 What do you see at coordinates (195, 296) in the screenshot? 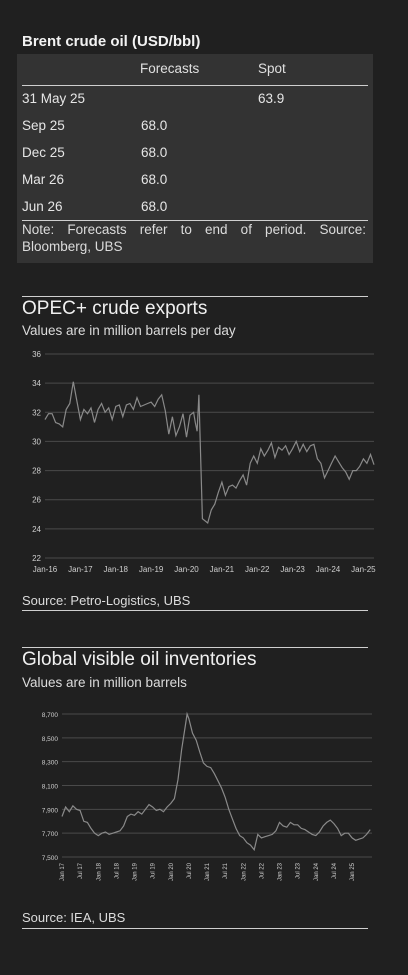
I see `chart1-top-rule` at bounding box center [195, 296].